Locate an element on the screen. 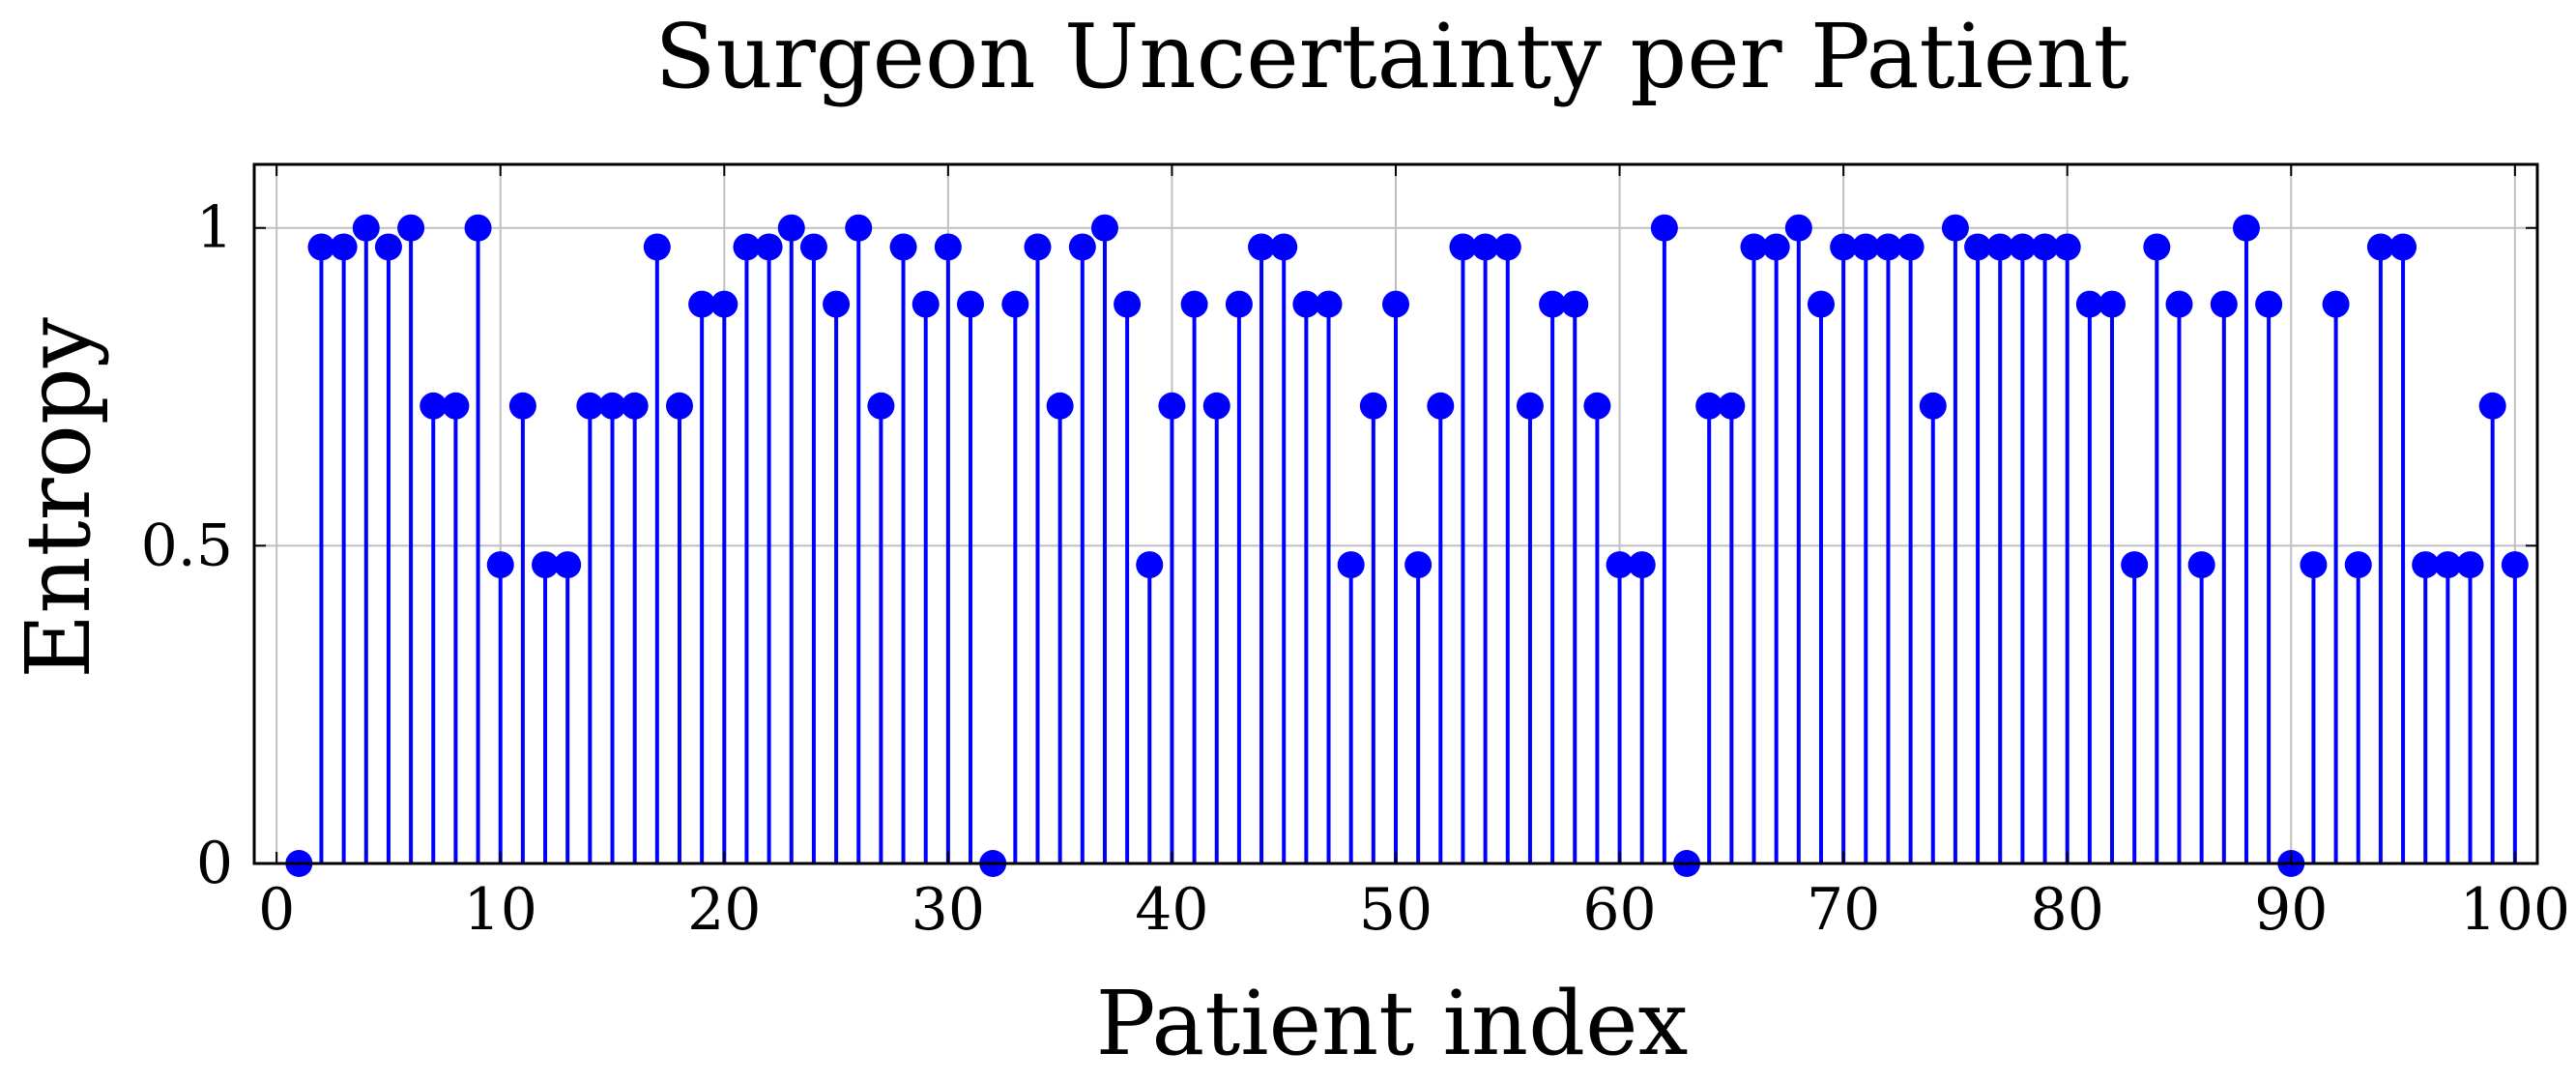 The image size is (2576, 1082). x-tick-label: 100 is located at coordinates (2515, 910).